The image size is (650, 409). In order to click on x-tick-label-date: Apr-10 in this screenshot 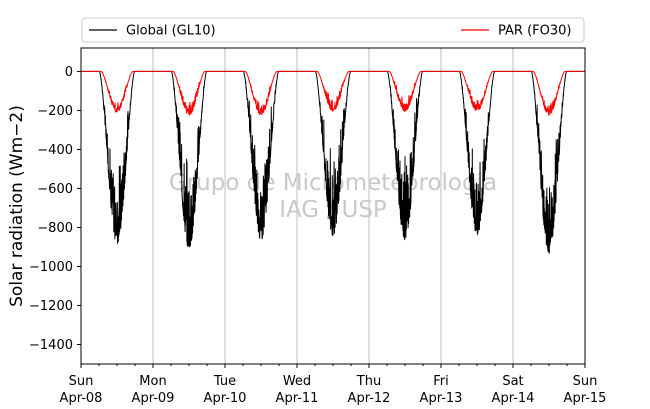, I will do `click(225, 398)`.